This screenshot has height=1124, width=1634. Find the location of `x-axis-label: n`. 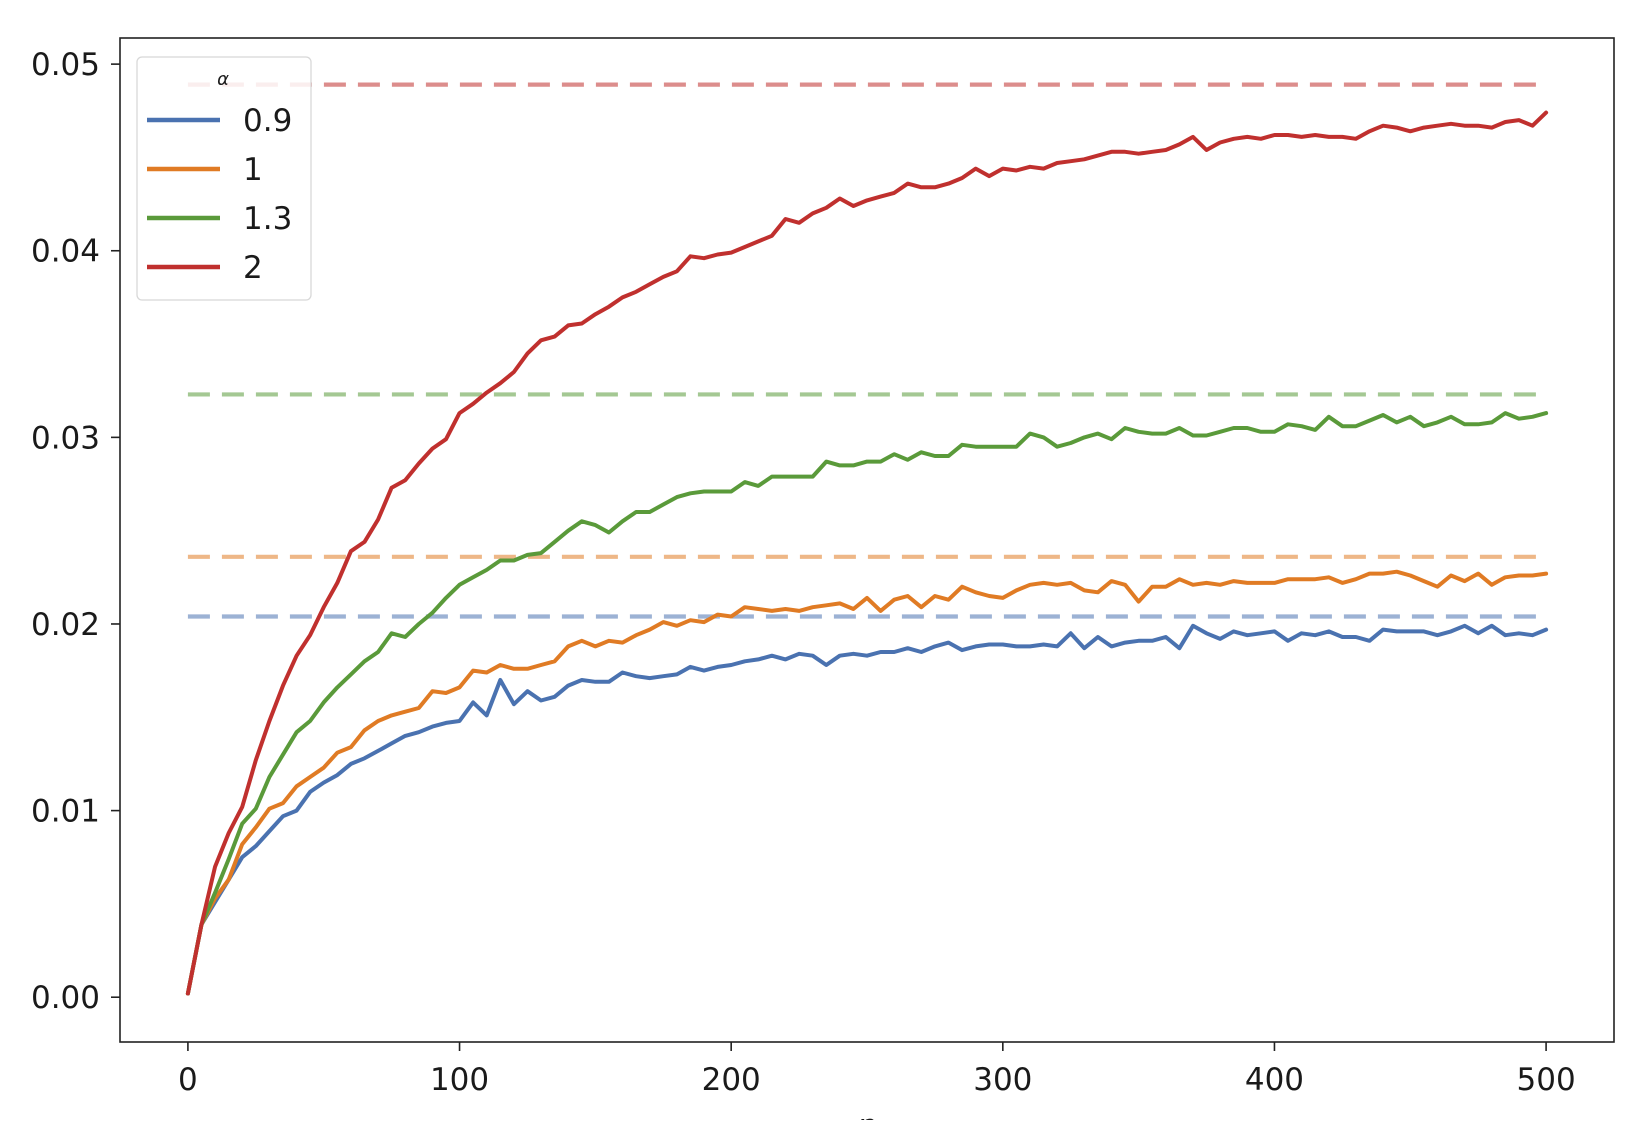

x-axis-label: n is located at coordinates (867, 1114).